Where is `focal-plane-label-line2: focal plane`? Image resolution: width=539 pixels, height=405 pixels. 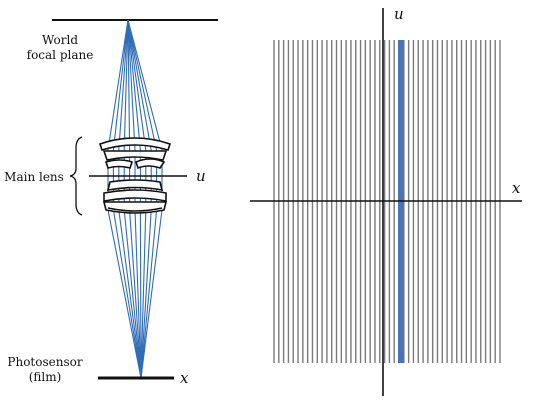 focal-plane-label-line2: focal plane is located at coordinates (60, 55).